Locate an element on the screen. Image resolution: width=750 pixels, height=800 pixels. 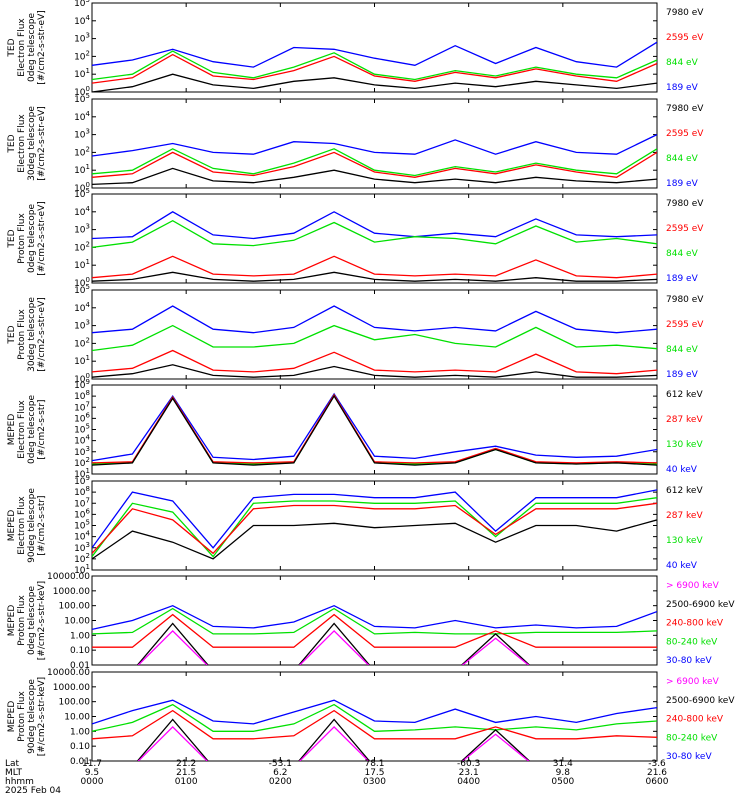
x-tick-label-hhmm: 0100 is located at coordinates (186, 782).